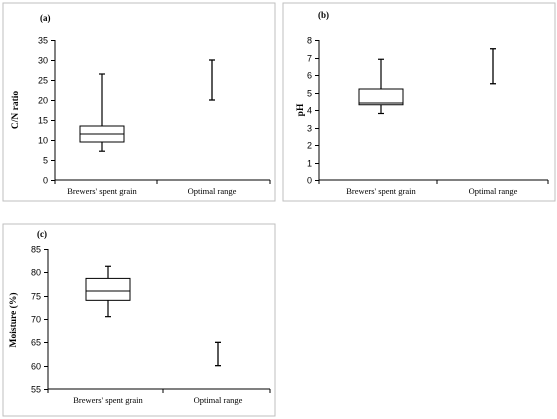 The image size is (557, 419). What do you see at coordinates (36, 320) in the screenshot?
I see `y-tick-label: 70` at bounding box center [36, 320].